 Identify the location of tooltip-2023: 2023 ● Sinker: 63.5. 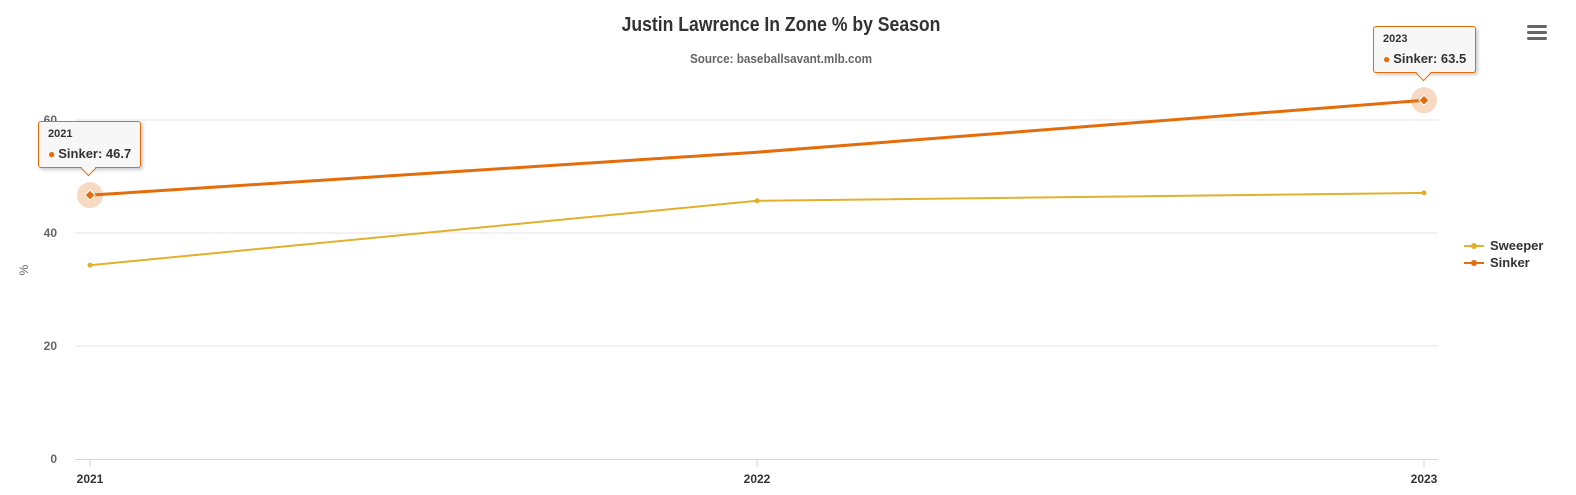
(1425, 49).